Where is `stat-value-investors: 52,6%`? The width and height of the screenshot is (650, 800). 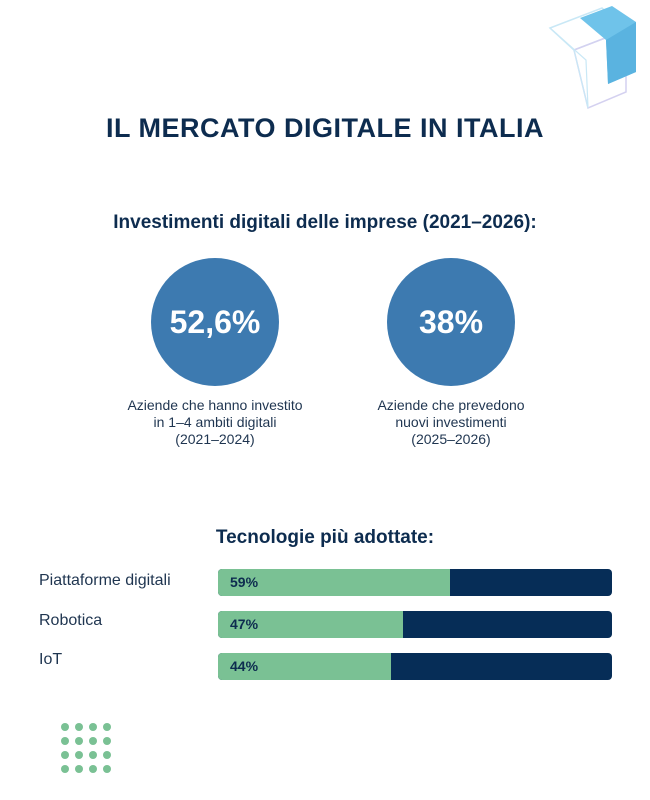 stat-value-investors: 52,6% is located at coordinates (215, 321).